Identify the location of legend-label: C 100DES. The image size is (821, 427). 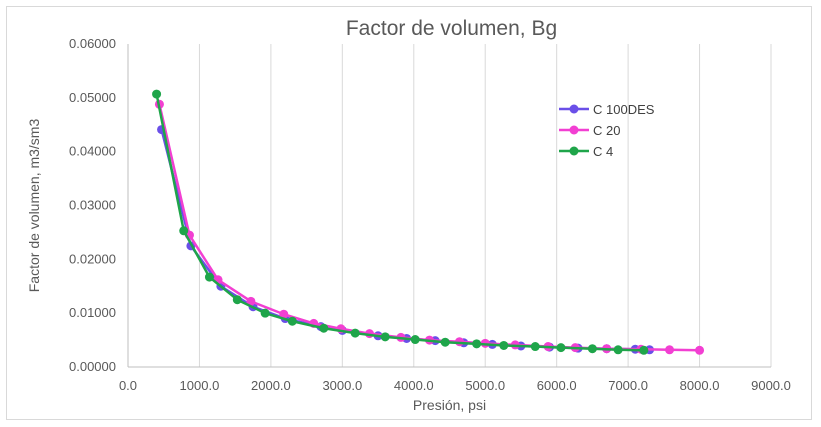
(624, 109).